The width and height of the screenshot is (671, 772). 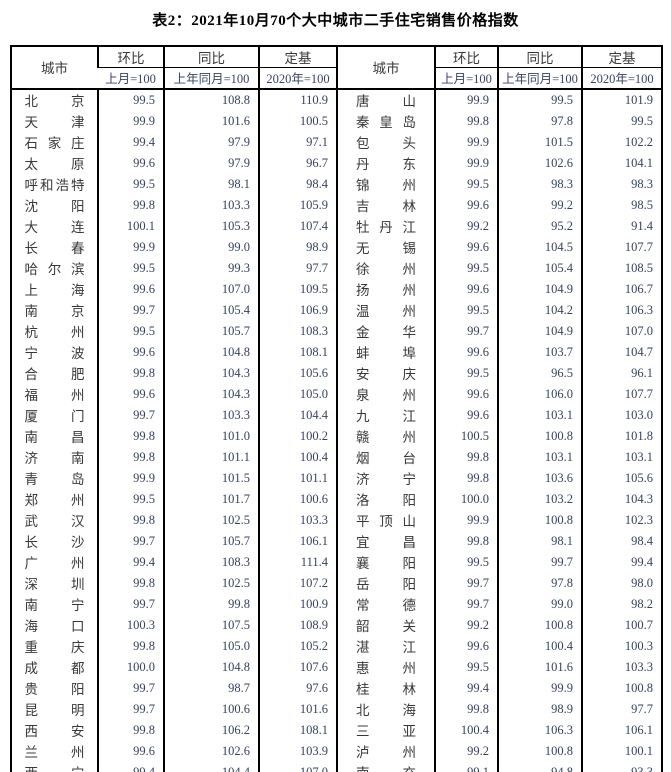 What do you see at coordinates (297, 163) in the screenshot?
I see `fixedbase-value-left: 96.7` at bounding box center [297, 163].